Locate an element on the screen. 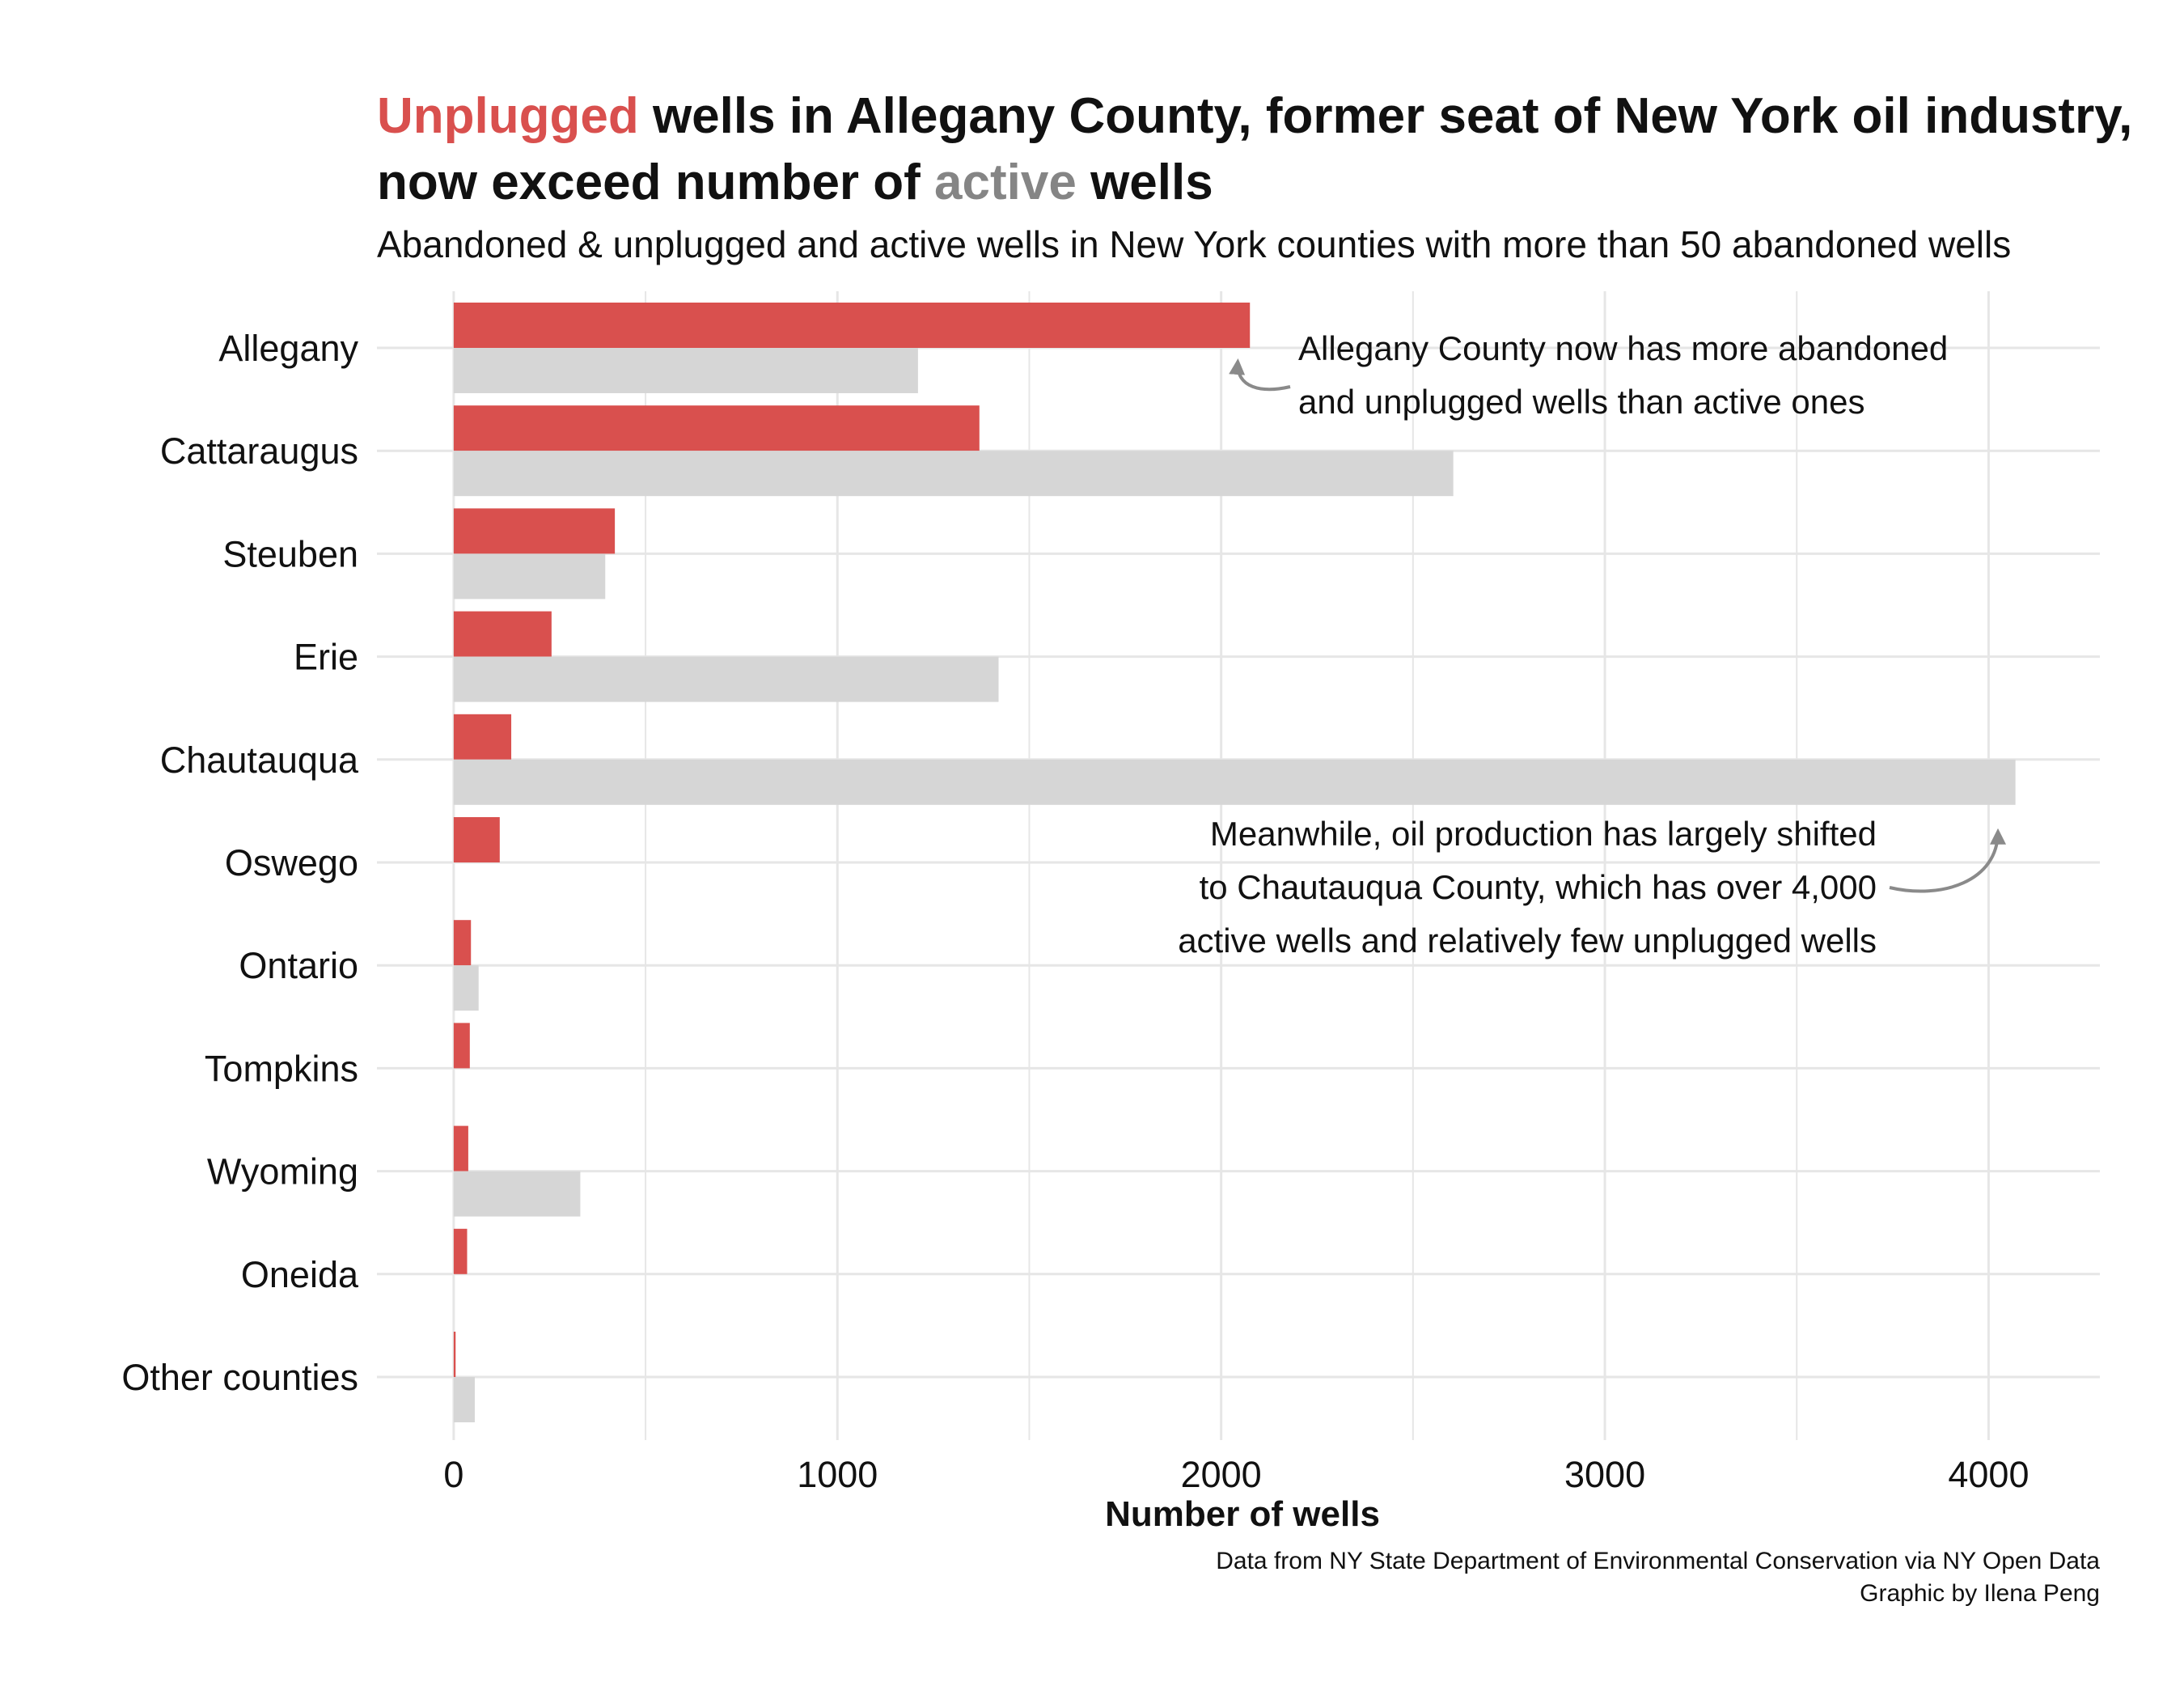 The image size is (2184, 1699). y-tick-label: Steuben is located at coordinates (290, 553).